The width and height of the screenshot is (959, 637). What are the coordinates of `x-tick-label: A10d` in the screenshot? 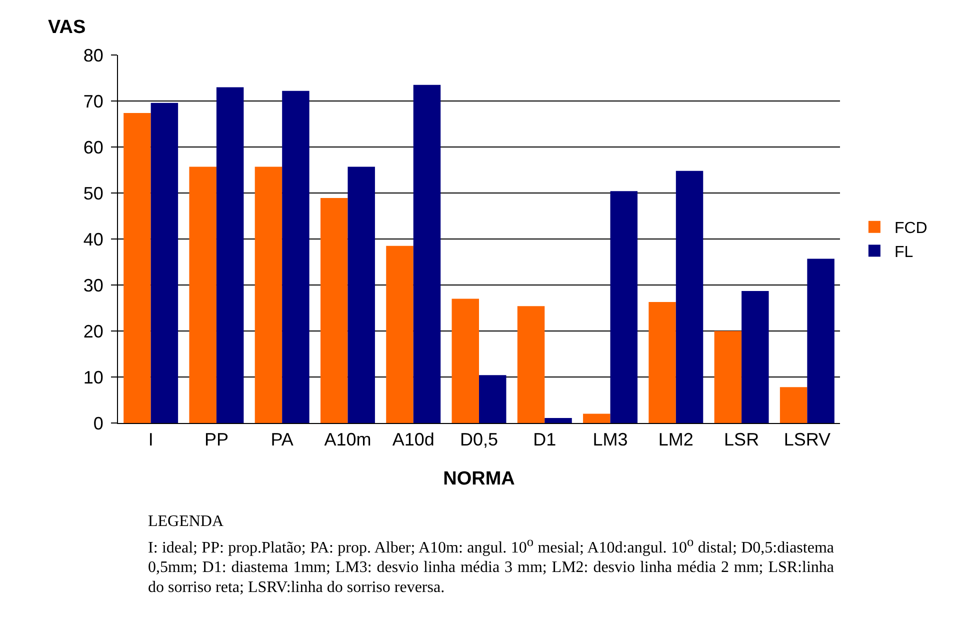 It's located at (413, 440).